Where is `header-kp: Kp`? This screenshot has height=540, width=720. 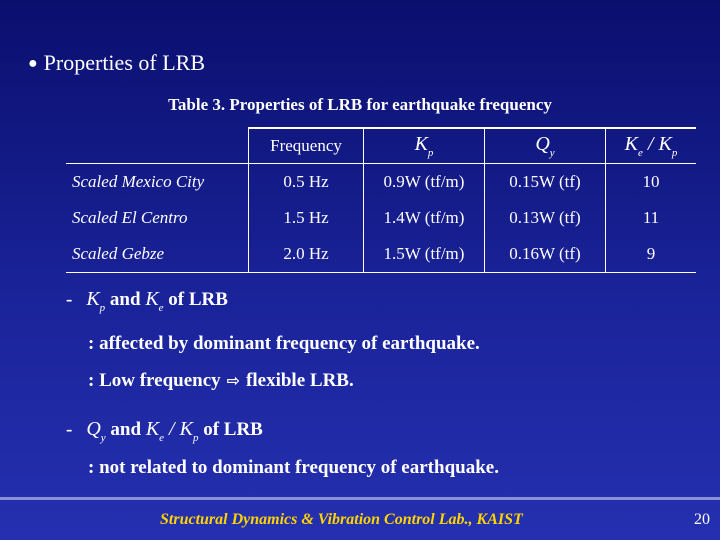
header-kp: Kp is located at coordinates (424, 145).